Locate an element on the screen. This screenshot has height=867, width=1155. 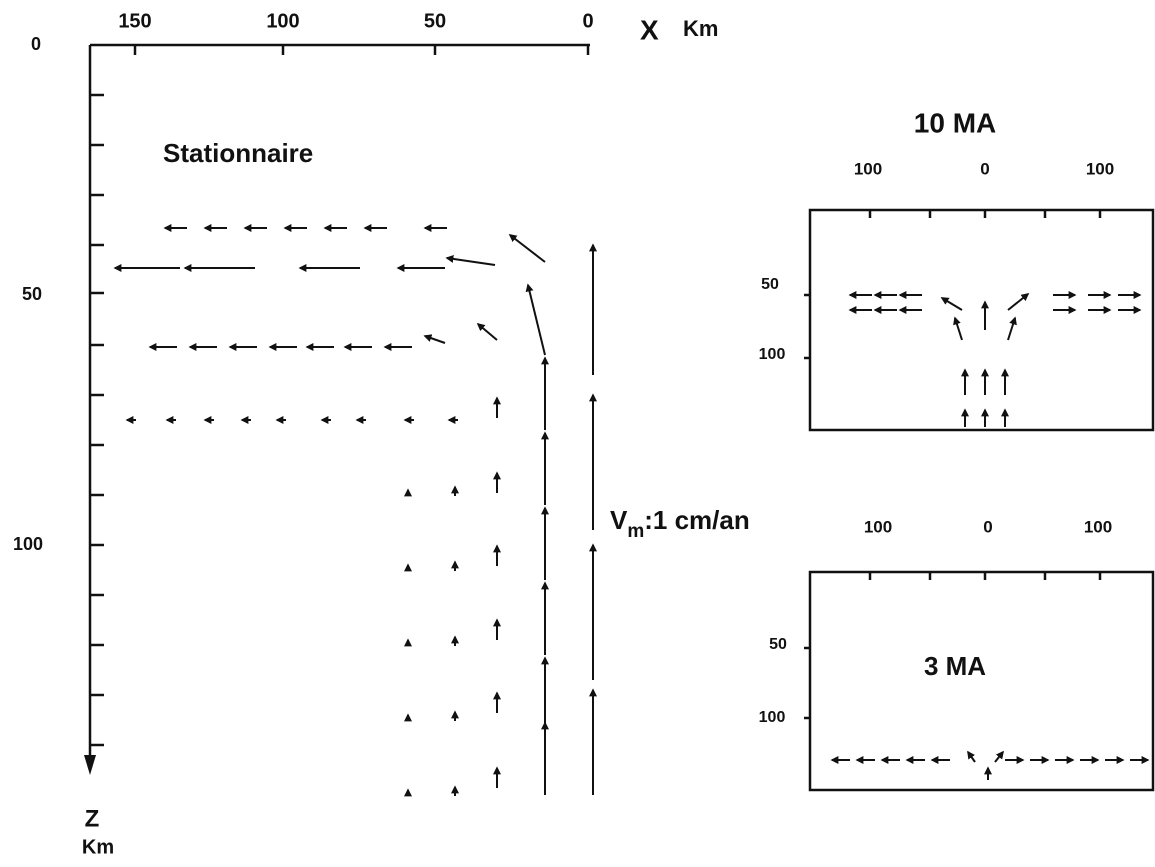
velocity-text: :1 cm/an is located at coordinates (697, 520).